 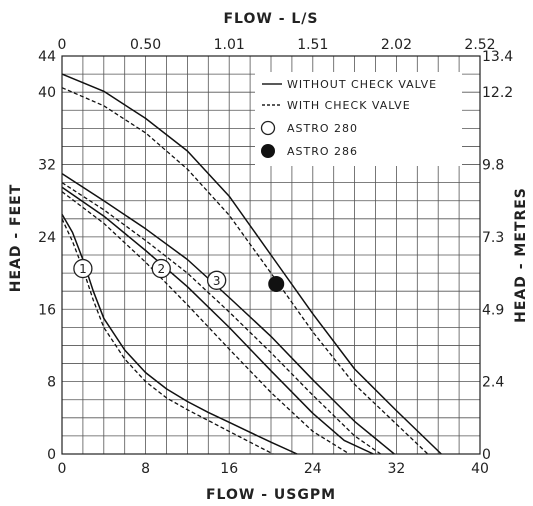 I want to click on legend-label-without-check-valve: WITHOUT CHECK VALVE, so click(x=362, y=84).